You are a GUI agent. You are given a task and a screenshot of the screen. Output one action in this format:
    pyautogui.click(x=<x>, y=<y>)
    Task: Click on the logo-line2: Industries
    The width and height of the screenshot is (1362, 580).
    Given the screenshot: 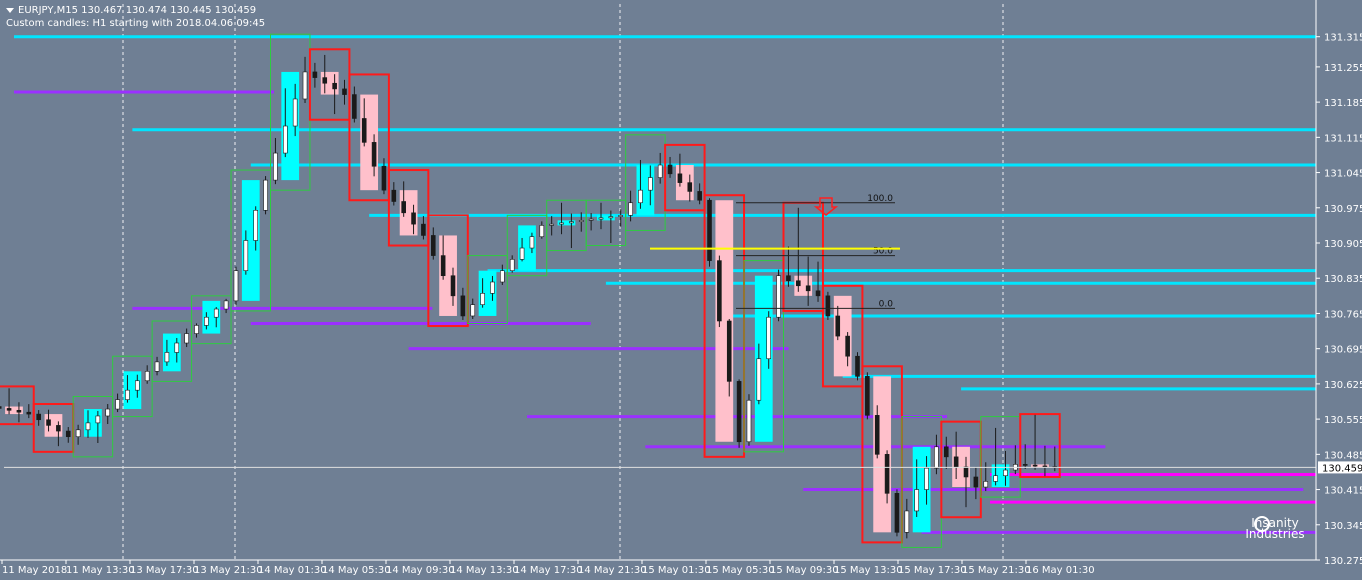 What is the action you would take?
    pyautogui.click(x=1275, y=534)
    